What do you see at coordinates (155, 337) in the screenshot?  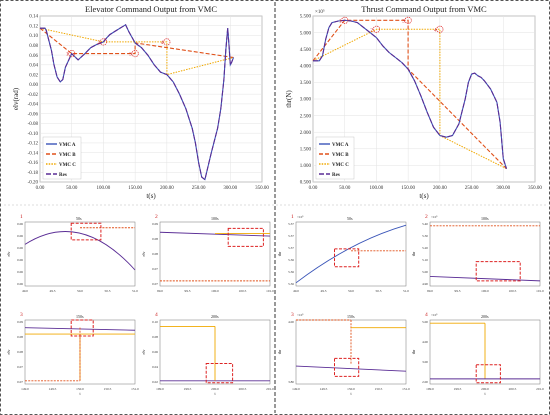 I see `elevator-zoom-4-y-tick: 0.08` at bounding box center [155, 337].